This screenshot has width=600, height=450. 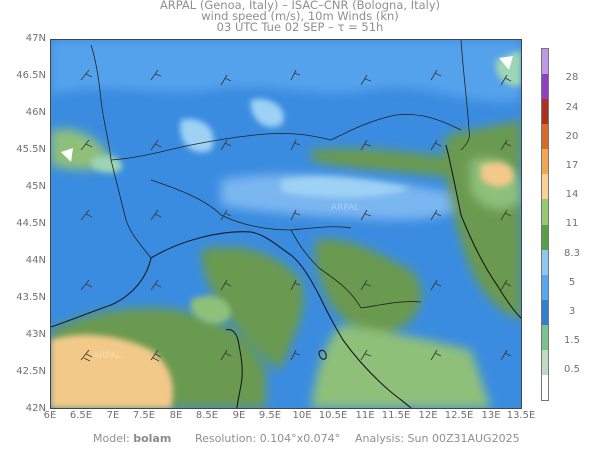 What do you see at coordinates (252, 308) in the screenshot?
I see `tyrrhenian-green` at bounding box center [252, 308].